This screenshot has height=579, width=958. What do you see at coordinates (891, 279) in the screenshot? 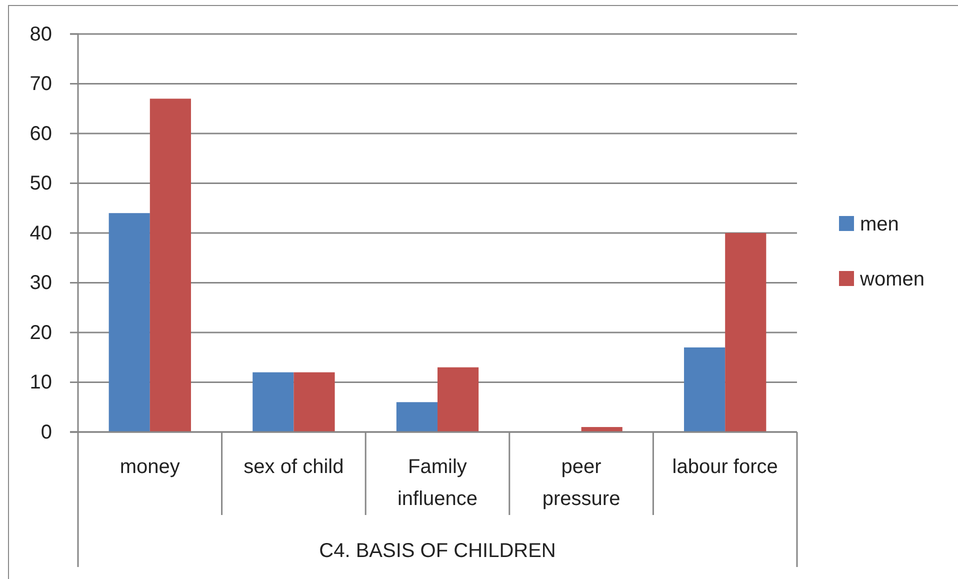
I see `legend-label: women` at bounding box center [891, 279].